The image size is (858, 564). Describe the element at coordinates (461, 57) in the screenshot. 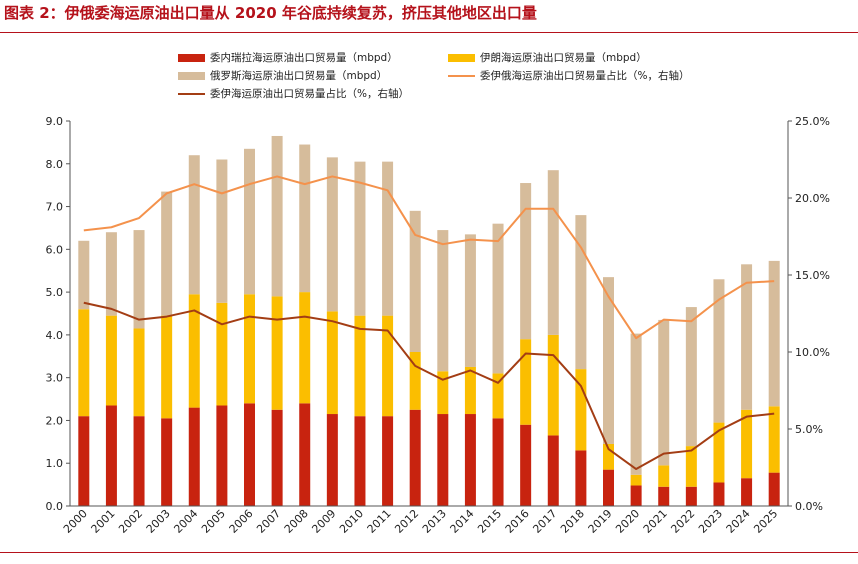

I see `legend-swatch-iran` at that location.